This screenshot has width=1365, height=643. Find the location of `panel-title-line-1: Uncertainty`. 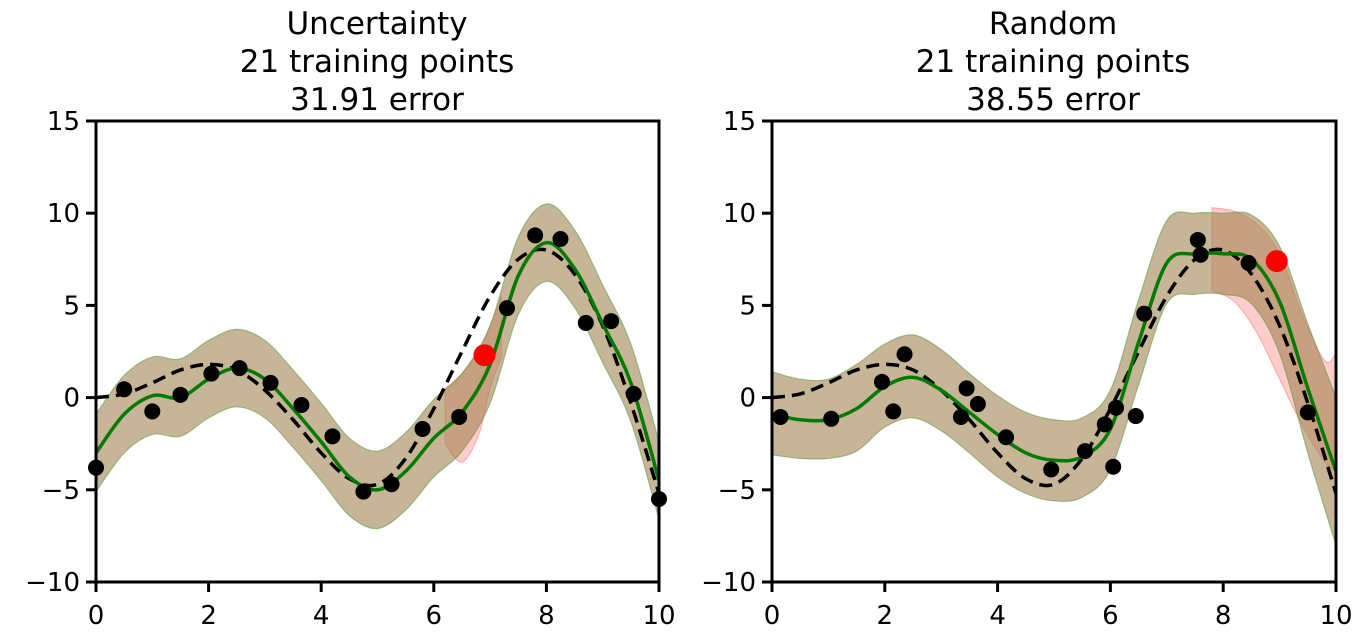

panel-title-line-1: Uncertainty is located at coordinates (376, 24).